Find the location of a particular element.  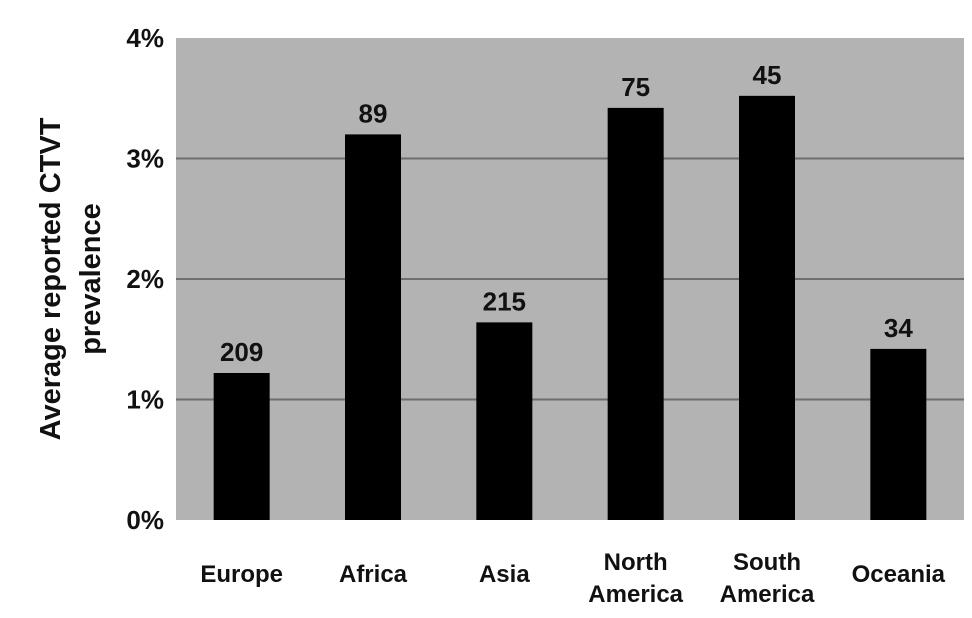

y-tick-label: 2% is located at coordinates (145, 279).